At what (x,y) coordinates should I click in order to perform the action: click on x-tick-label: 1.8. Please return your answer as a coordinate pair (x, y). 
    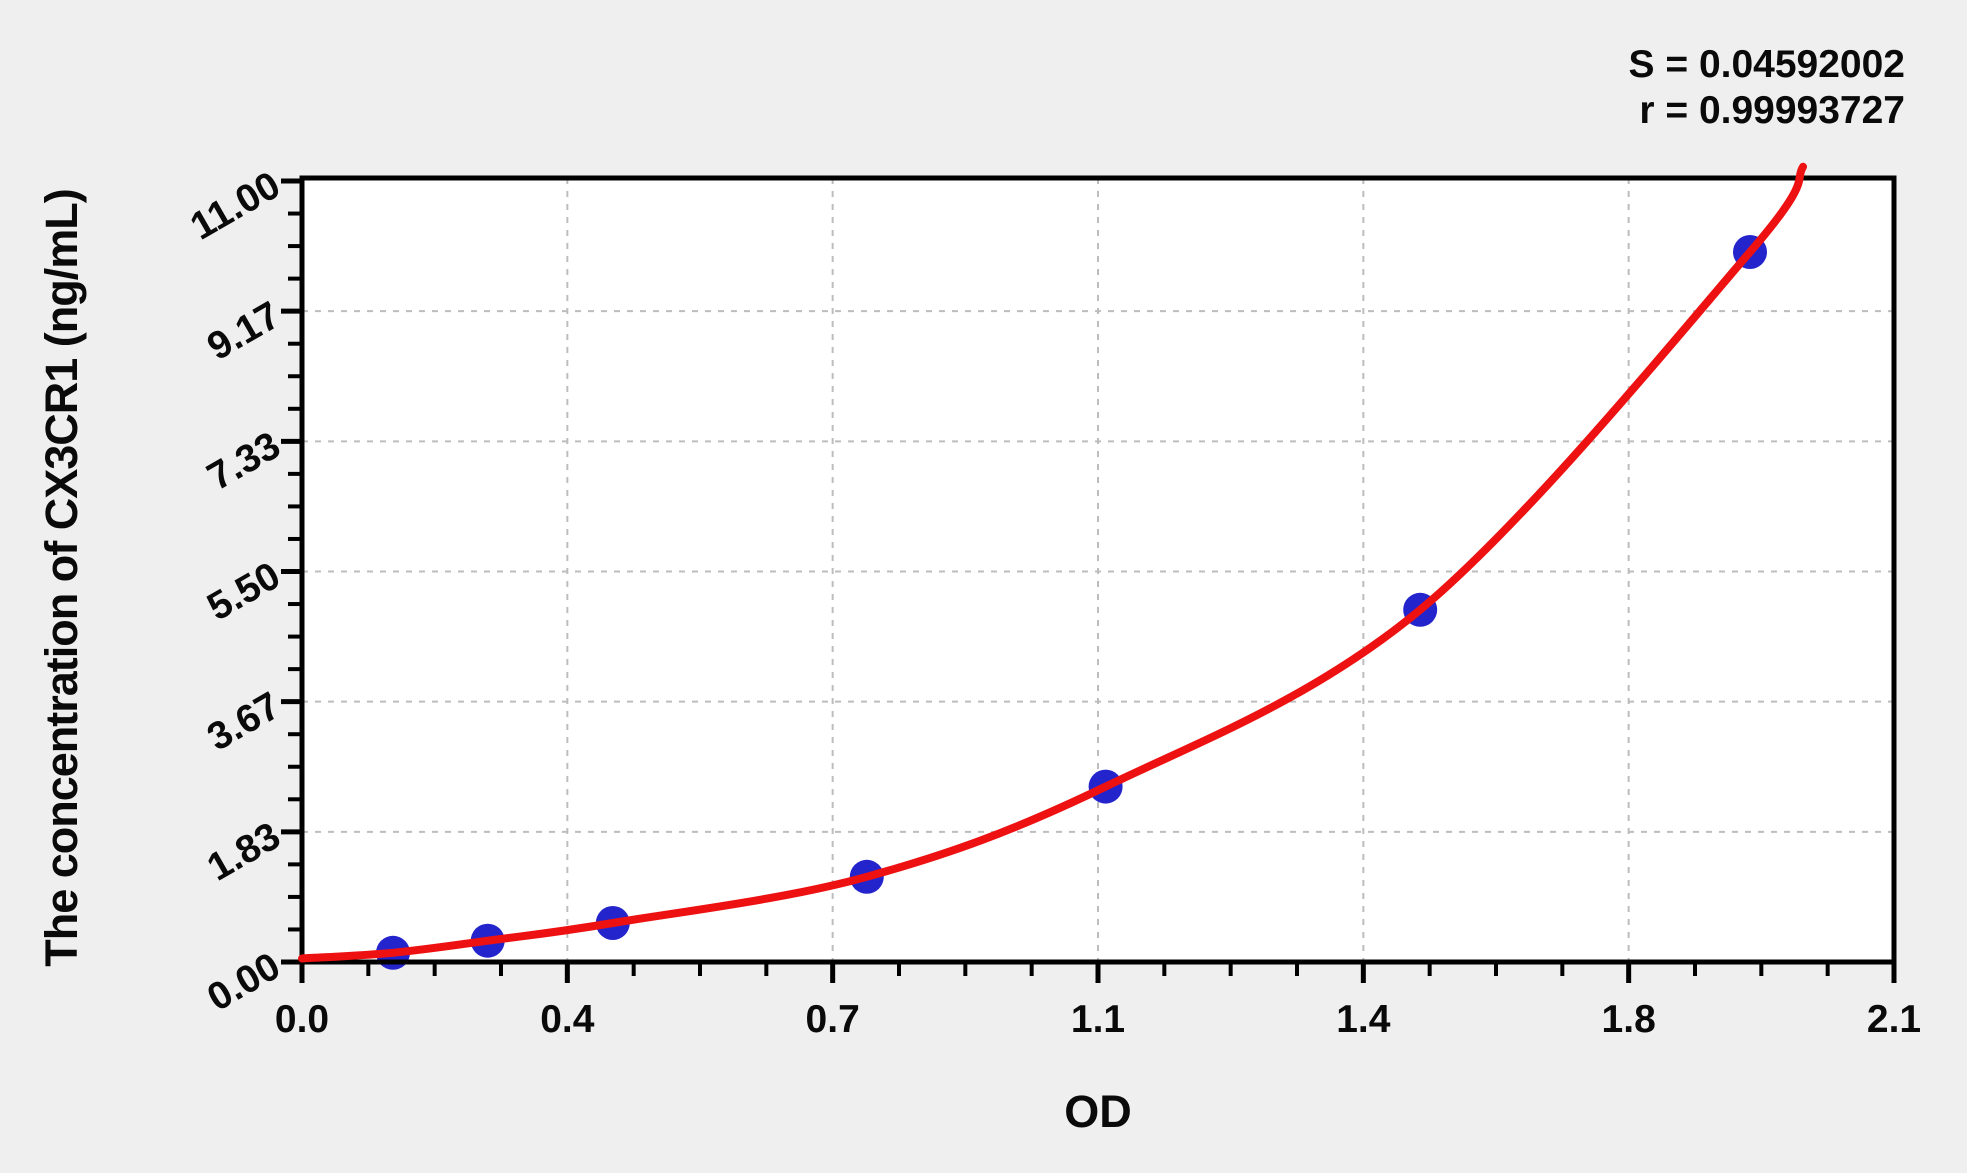
    Looking at the image, I should click on (1629, 1019).